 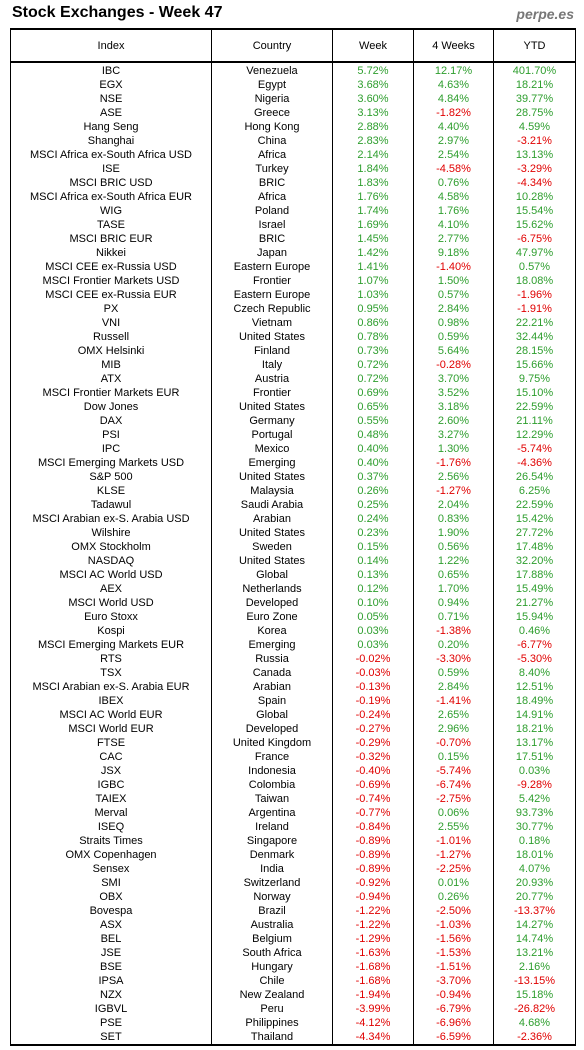 I want to click on ytd-change-cell: 32.20%, so click(x=534, y=561).